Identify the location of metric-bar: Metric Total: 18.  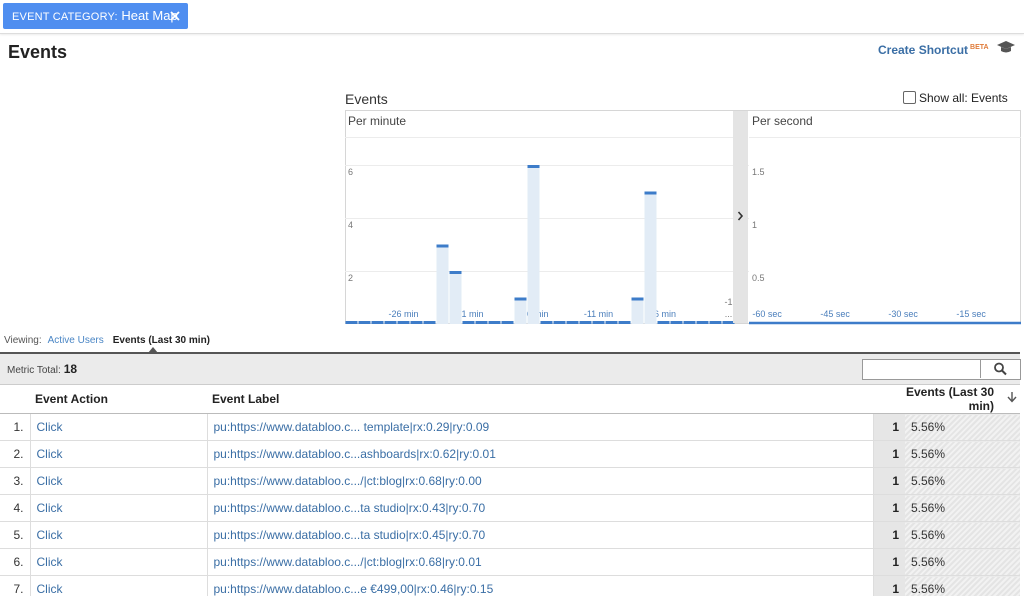
(510, 369).